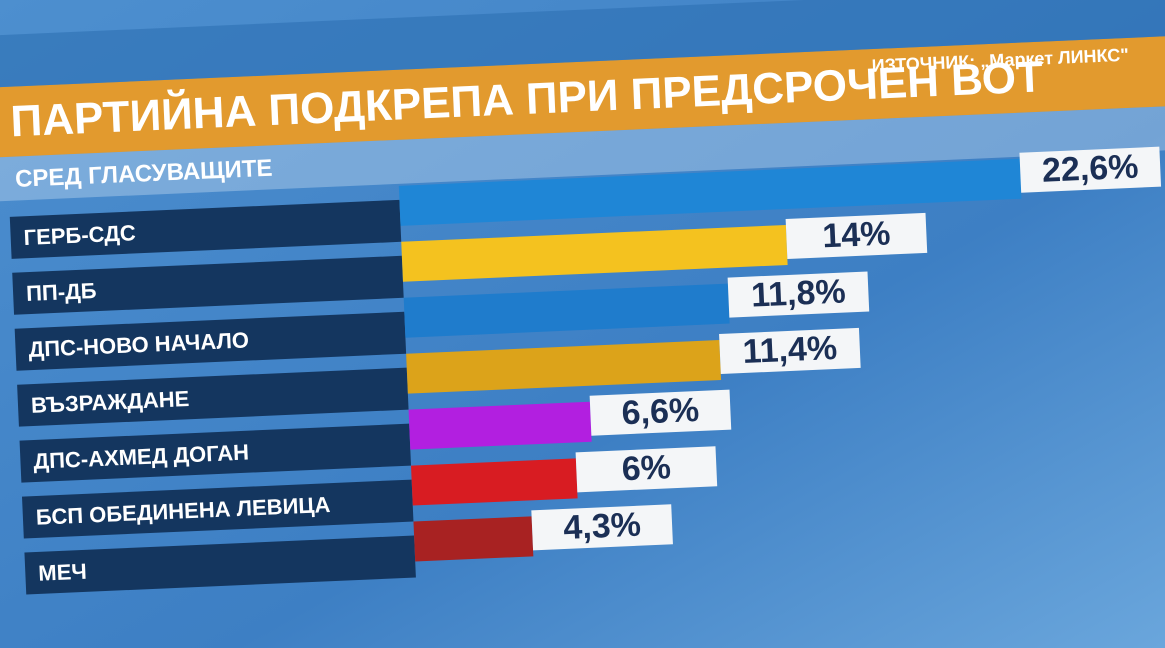 This screenshot has height=648, width=1165. I want to click on category-label: ГЕРБ-СДС, so click(79, 235).